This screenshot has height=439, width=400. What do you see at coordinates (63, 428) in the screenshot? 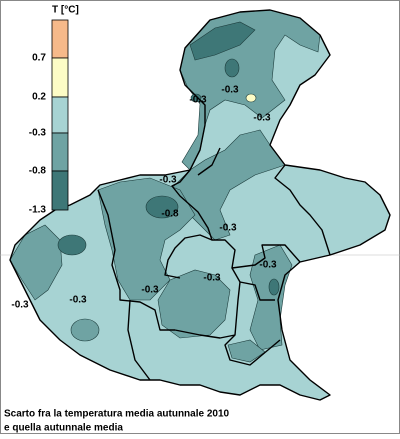
I see `caption: e quella autunnale media` at bounding box center [63, 428].